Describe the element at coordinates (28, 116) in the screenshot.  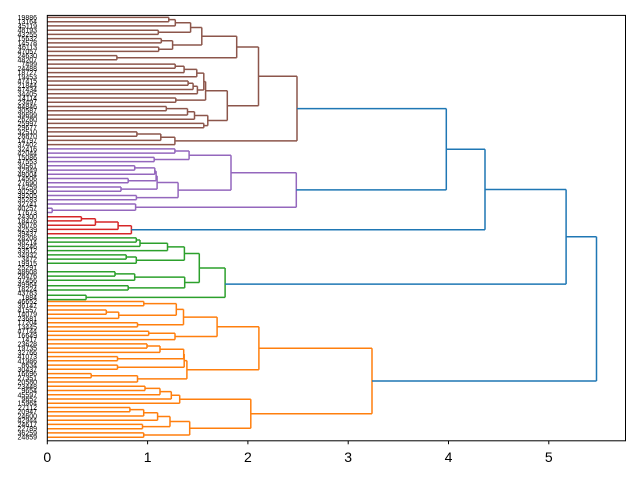
I see `svg-text: 39699` at that location.